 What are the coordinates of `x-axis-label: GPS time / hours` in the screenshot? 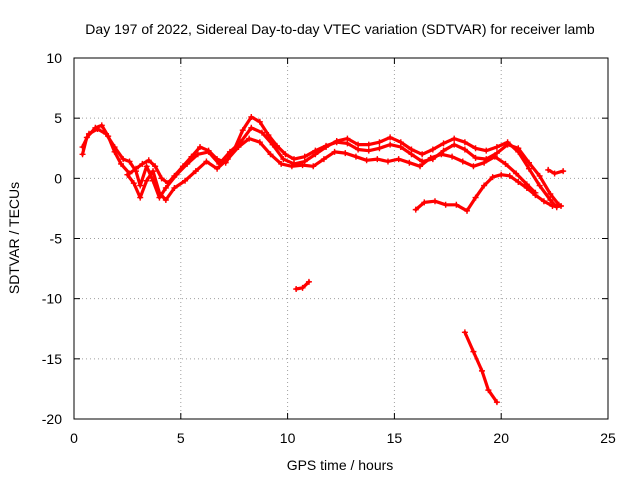 It's located at (340, 465).